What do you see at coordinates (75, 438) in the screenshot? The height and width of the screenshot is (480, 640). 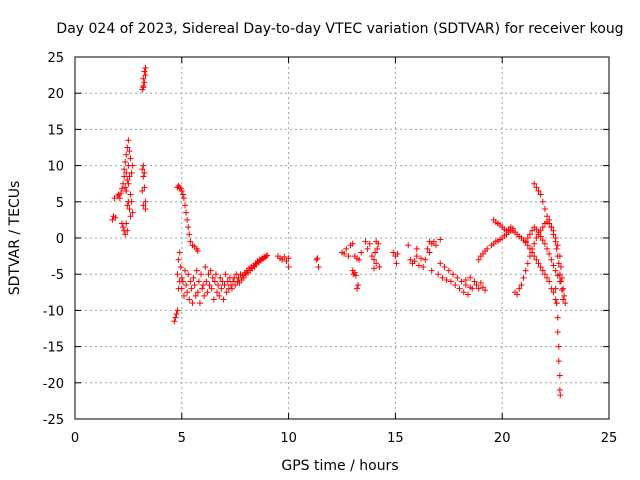 I see `x-tick-label: 0` at bounding box center [75, 438].